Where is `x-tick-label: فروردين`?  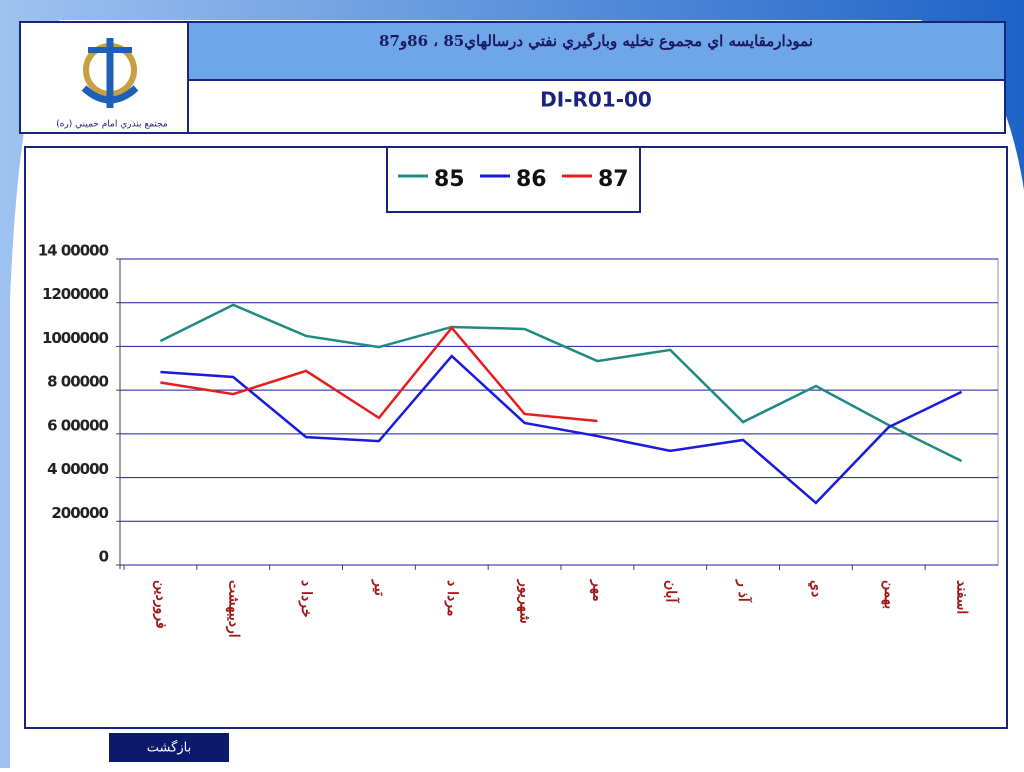
x-tick-label: فروردين is located at coordinates (160, 604).